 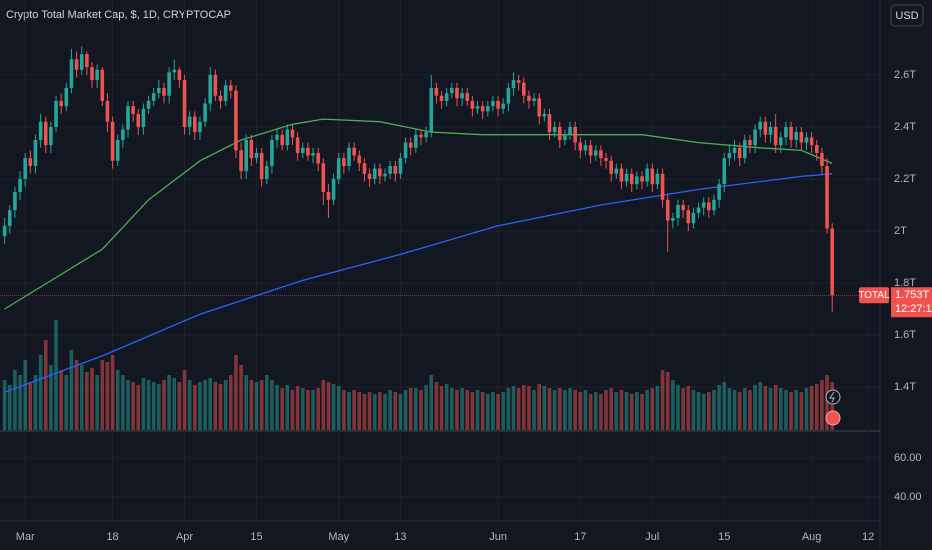 I want to click on alert-icon, so click(x=833, y=397).